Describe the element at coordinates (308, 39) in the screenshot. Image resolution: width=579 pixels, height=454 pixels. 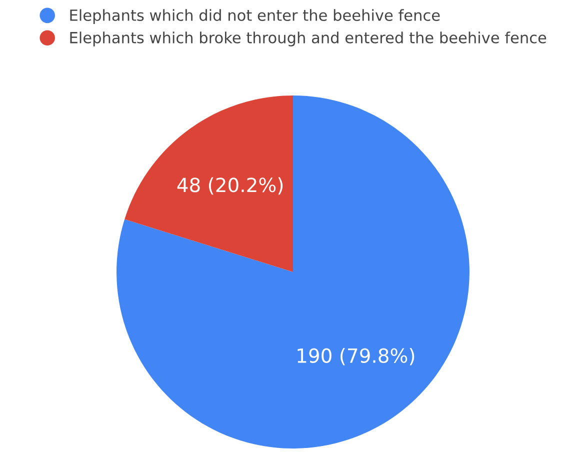
I see `legend-label: Elephants which broke through and entered the beehive fence` at that location.